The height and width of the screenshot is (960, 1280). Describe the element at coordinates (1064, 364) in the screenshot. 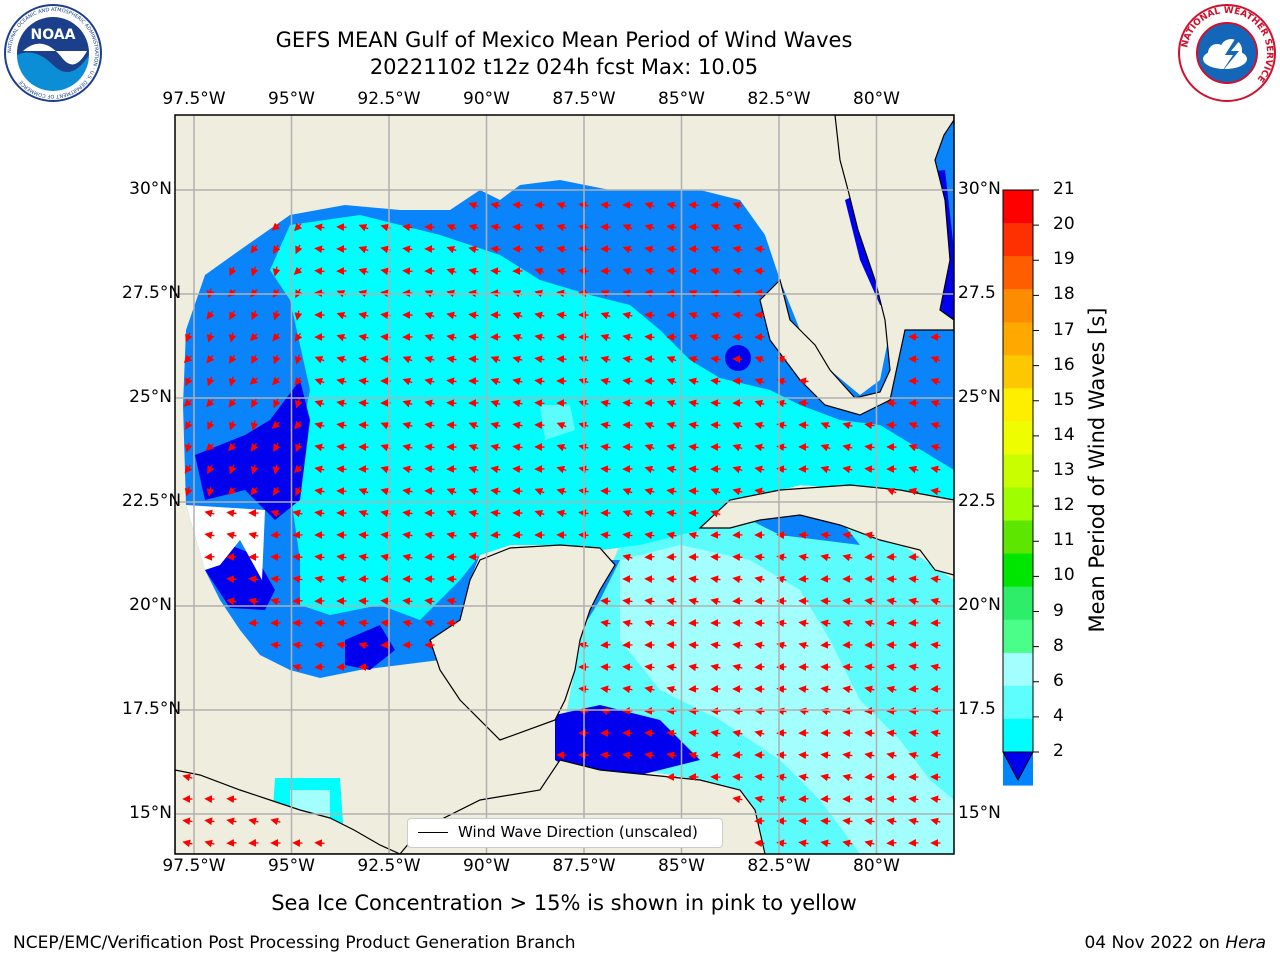

I see `colorbar-tick: 16` at that location.